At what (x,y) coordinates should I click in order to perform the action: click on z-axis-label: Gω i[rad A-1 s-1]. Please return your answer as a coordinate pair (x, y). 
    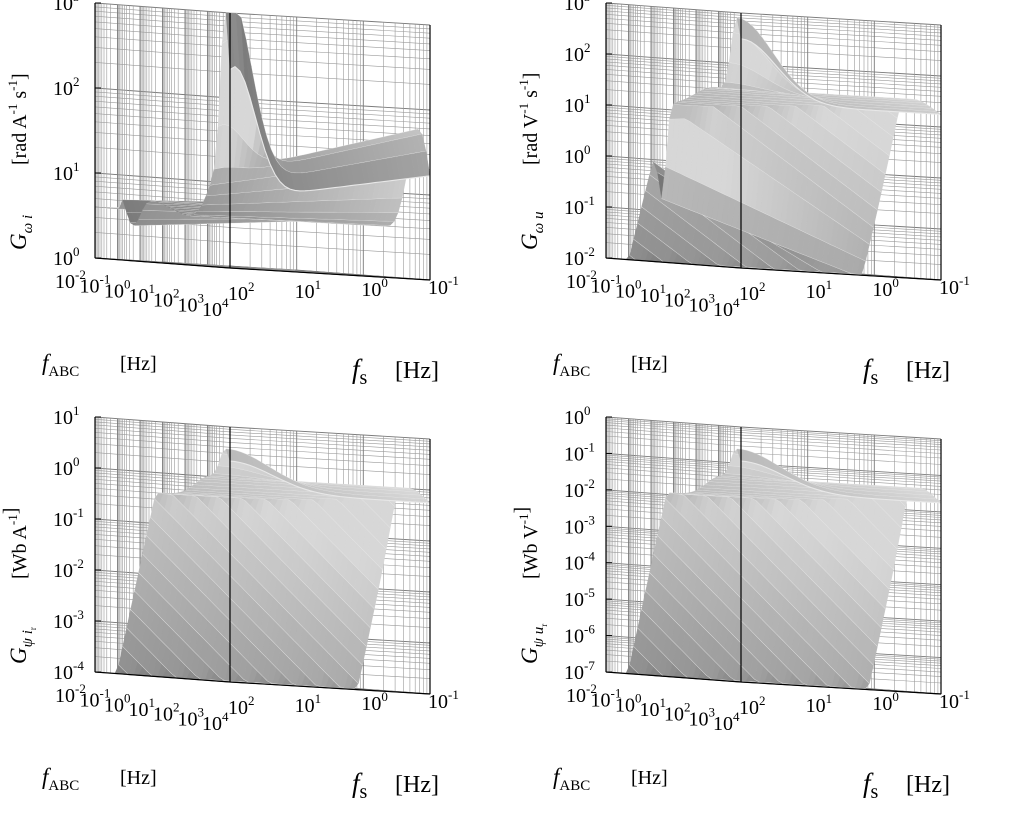
    Looking at the image, I should click on (20, 161).